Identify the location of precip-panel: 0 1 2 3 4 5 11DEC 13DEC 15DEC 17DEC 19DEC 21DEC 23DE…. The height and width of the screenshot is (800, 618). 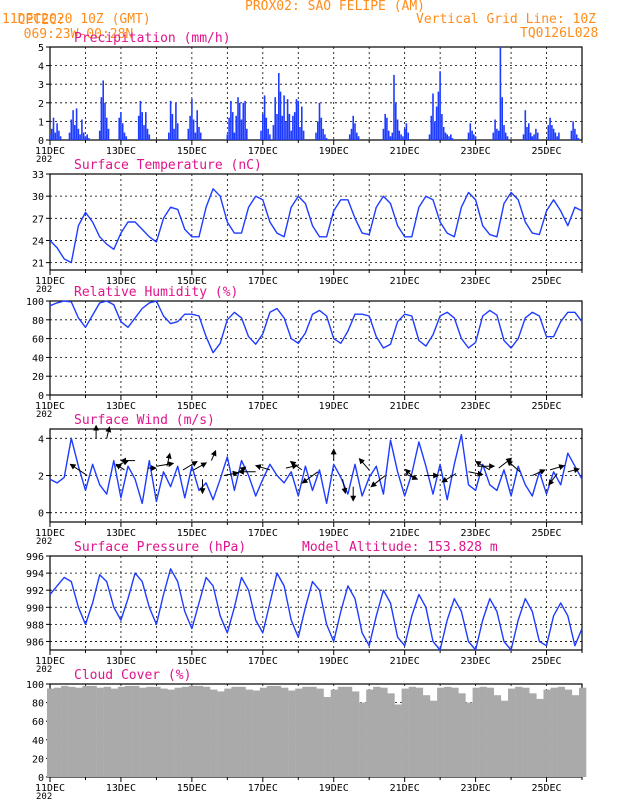
(309, 98).